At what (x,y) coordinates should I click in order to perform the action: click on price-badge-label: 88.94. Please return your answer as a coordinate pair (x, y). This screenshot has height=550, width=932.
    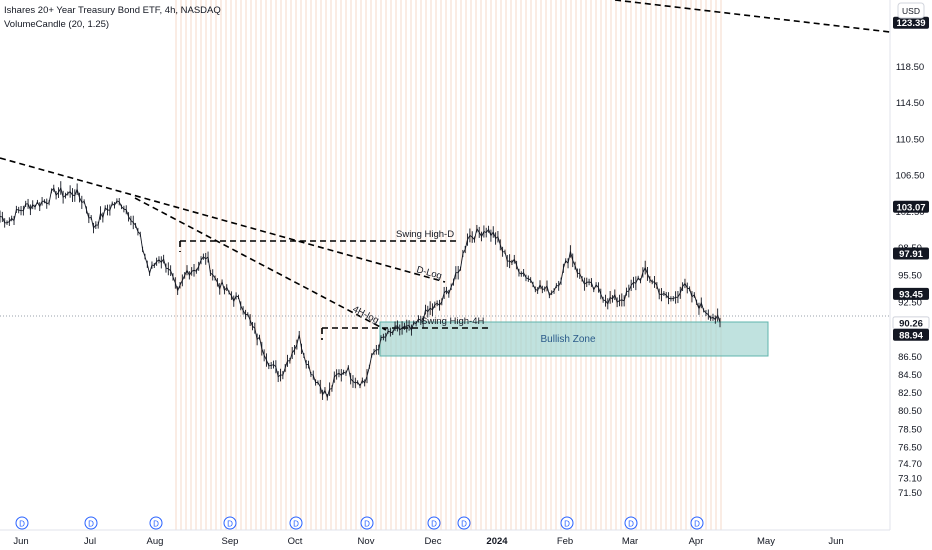
    Looking at the image, I should click on (911, 335).